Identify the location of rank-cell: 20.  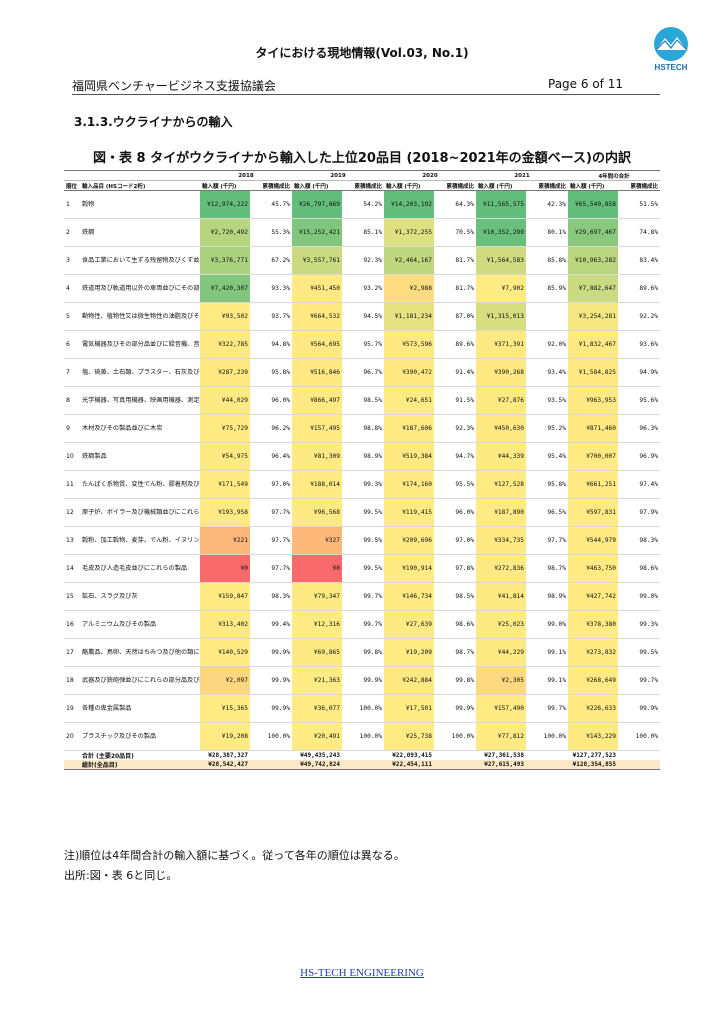
(72, 736).